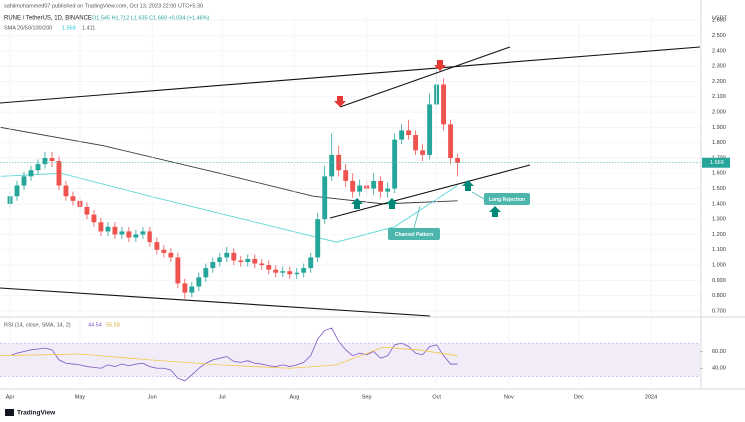  What do you see at coordinates (152, 397) in the screenshot?
I see `x-tick-label: Jun` at bounding box center [152, 397].